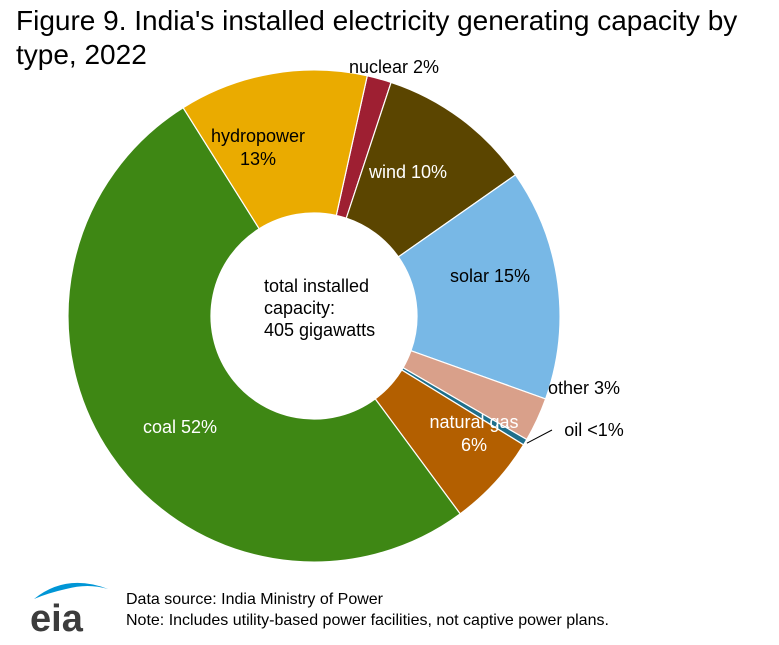 Image resolution: width=779 pixels, height=645 pixels. Describe the element at coordinates (594, 430) in the screenshot. I see `label-oil: oil <1%` at that location.